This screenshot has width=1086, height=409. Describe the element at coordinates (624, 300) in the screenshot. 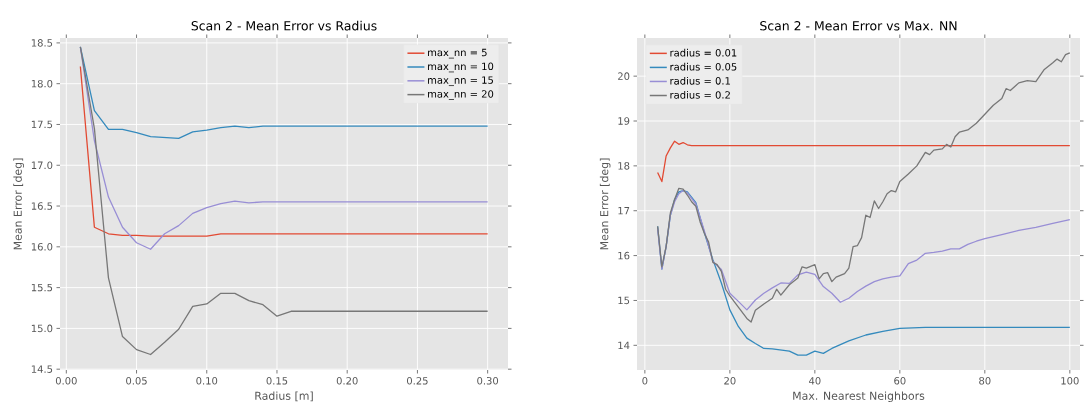

I see `y-tick-label: 15` at that location.